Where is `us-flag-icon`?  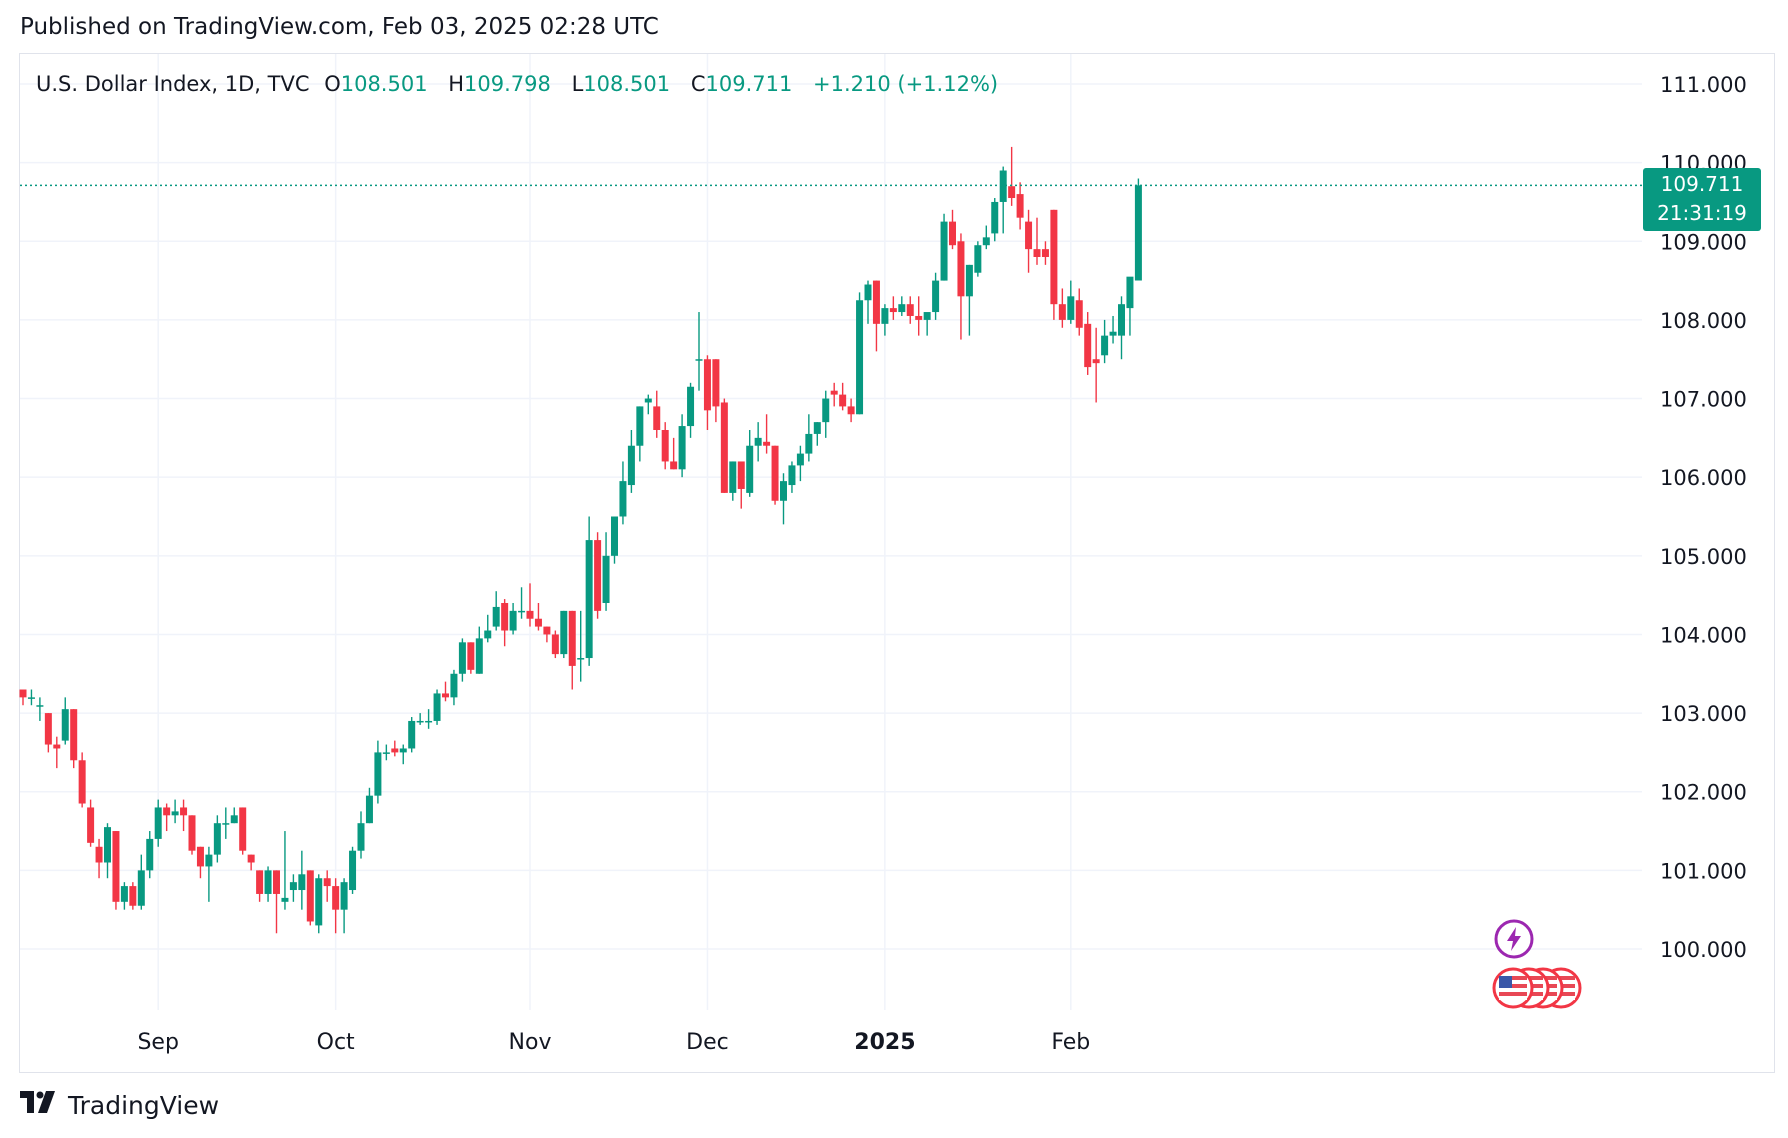
us-flag-icon is located at coordinates (1513, 988).